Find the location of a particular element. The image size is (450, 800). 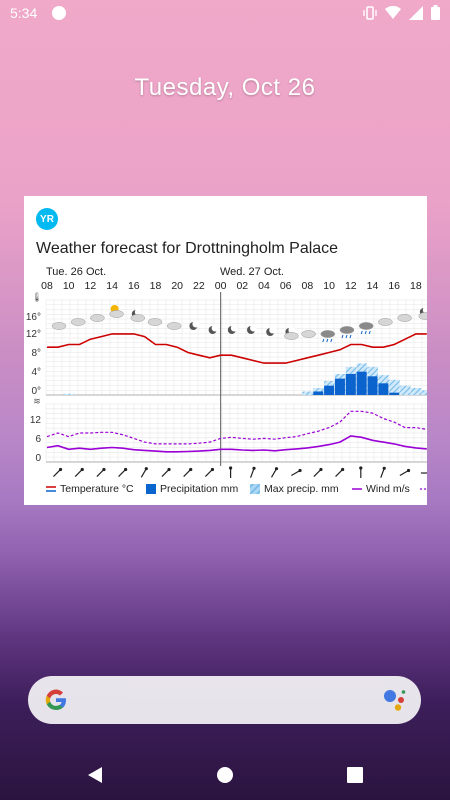

app-notification-icon is located at coordinates (59, 13).